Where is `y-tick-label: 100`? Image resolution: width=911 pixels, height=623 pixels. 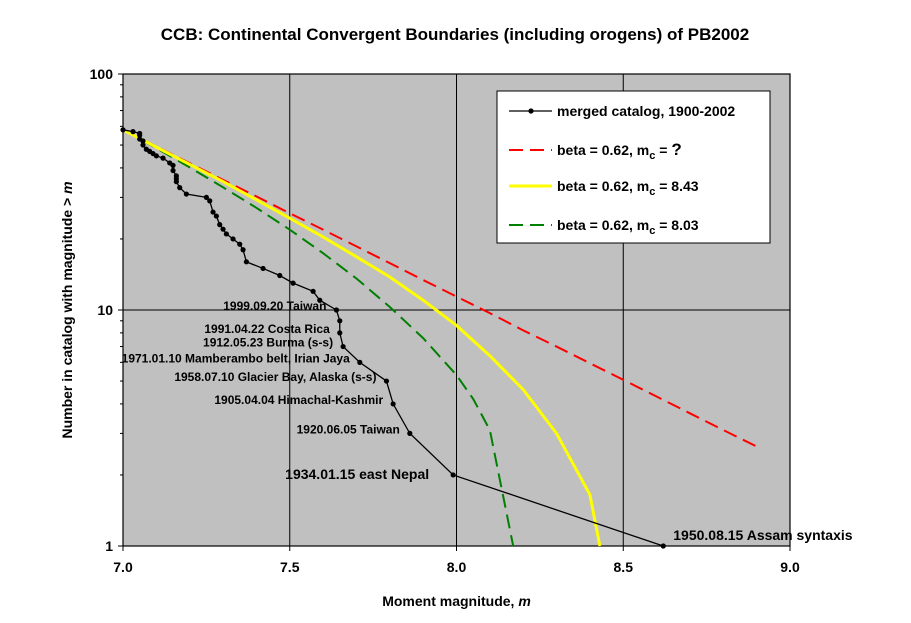 y-tick-label: 100 is located at coordinates (102, 74).